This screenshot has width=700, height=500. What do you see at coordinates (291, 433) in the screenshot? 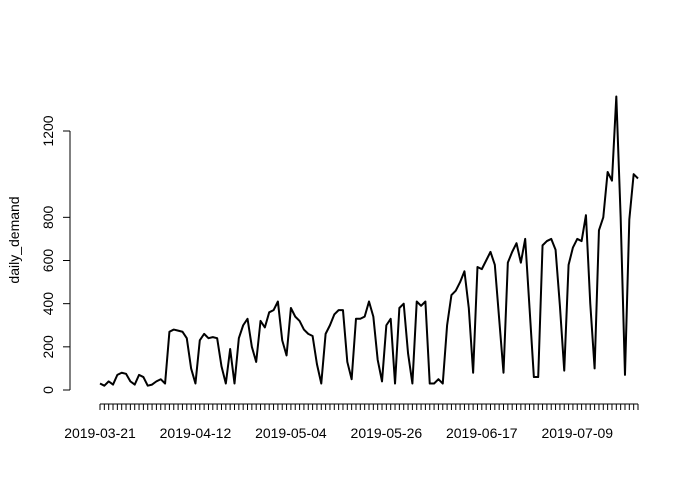
I see `x-tick-label-2: 2019-05-04` at bounding box center [291, 433].